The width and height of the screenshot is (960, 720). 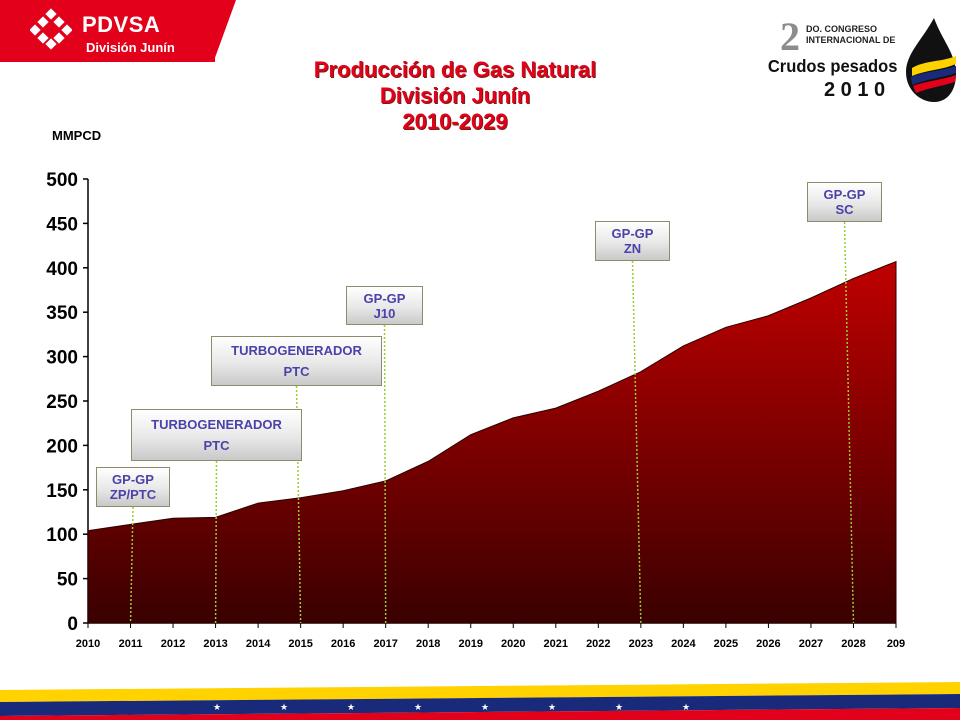 What do you see at coordinates (768, 644) in the screenshot?
I see `x-tick-label: 2026` at bounding box center [768, 644].